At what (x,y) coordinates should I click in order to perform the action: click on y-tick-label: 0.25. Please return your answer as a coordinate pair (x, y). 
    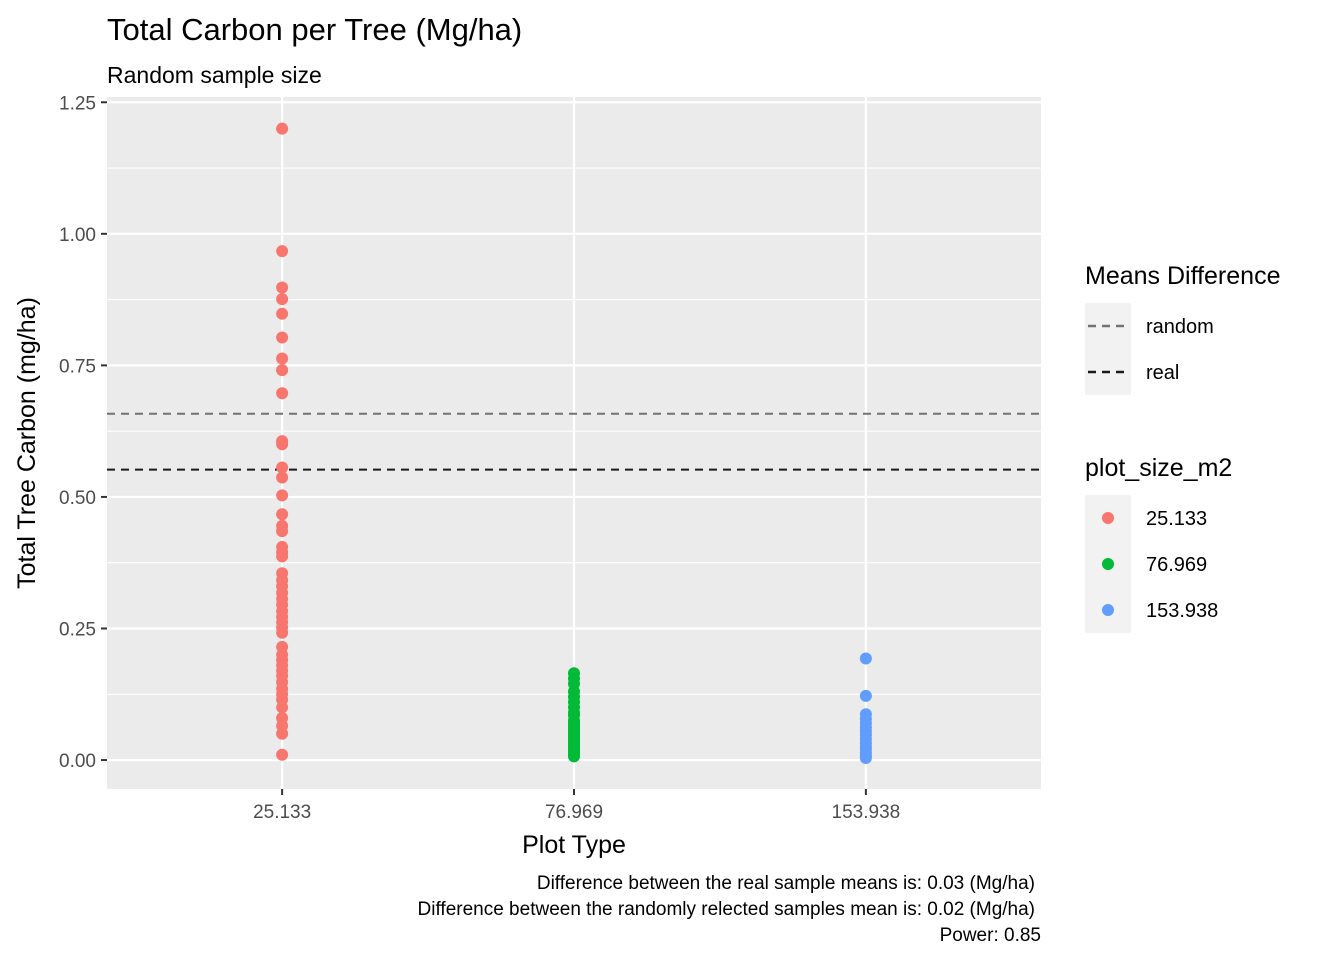
    Looking at the image, I should click on (77, 629).